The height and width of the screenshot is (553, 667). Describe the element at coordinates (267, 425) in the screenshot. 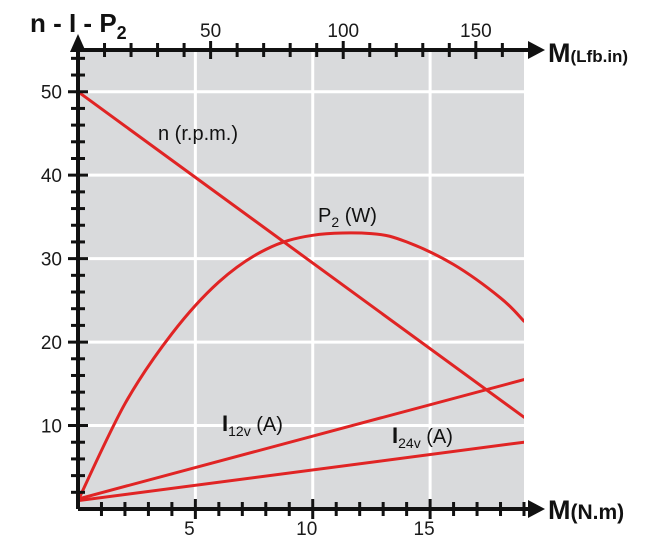

I see `series-label-i12v-rest: (A)` at that location.